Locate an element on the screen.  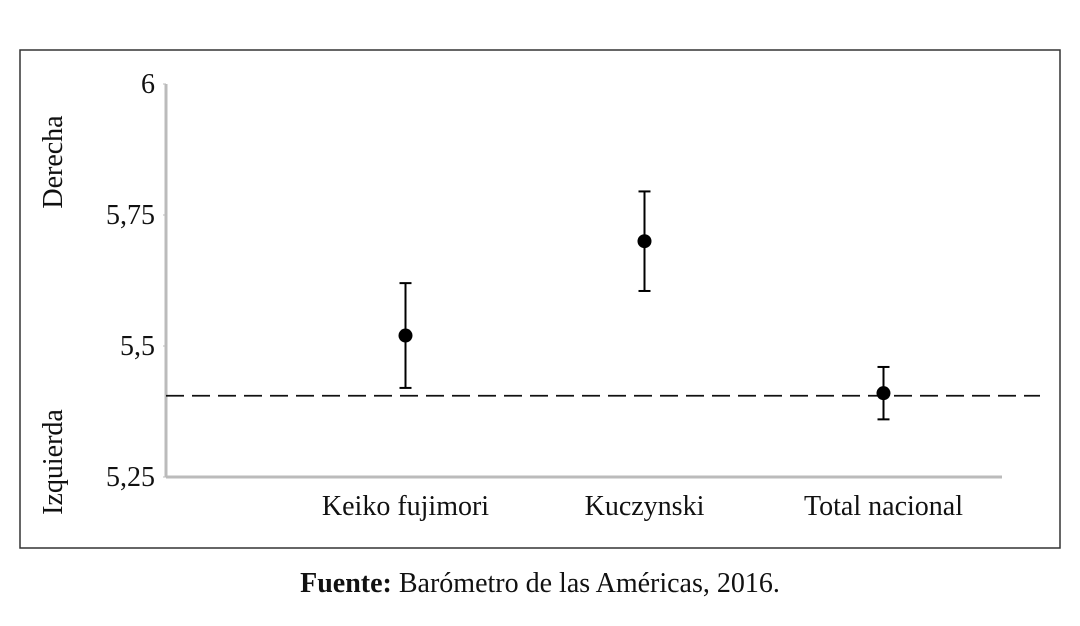
y-tick-label: 5,75 is located at coordinates (130, 215).